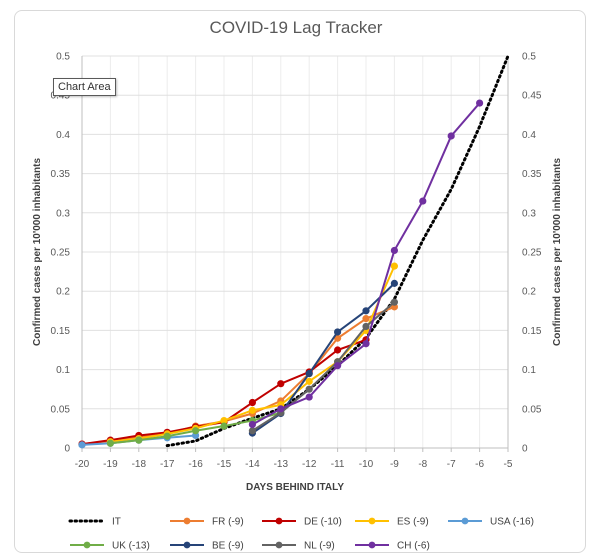 The width and height of the screenshot is (592, 555). Describe the element at coordinates (84, 87) in the screenshot. I see `chart-area-tooltip: Chart Area` at that location.